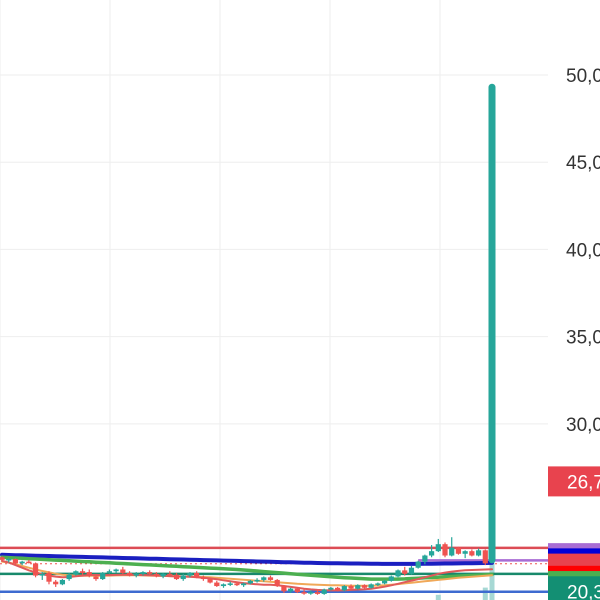 The image size is (600, 600). What do you see at coordinates (583, 338) in the screenshot?
I see `y-tick-label: 35,0` at bounding box center [583, 338].